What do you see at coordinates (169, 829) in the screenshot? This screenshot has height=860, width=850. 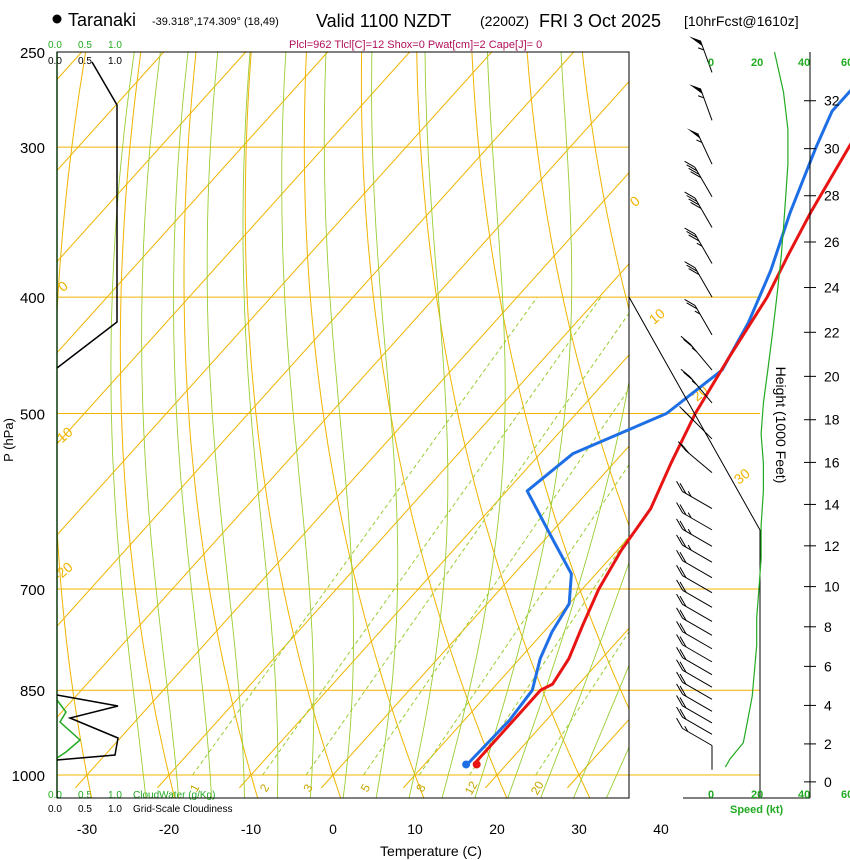 I see `x-tick-label: -20` at bounding box center [169, 829].